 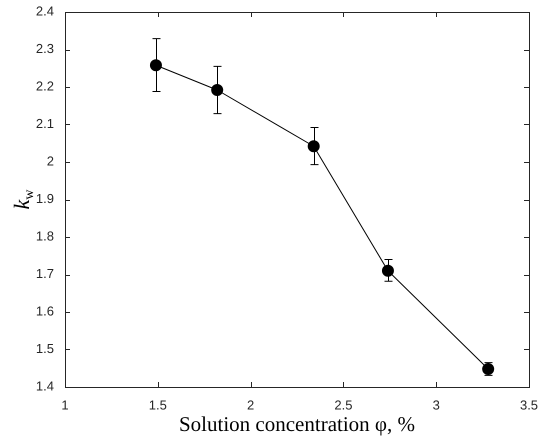 I want to click on y-tick-label: 1.4, so click(x=45, y=386).